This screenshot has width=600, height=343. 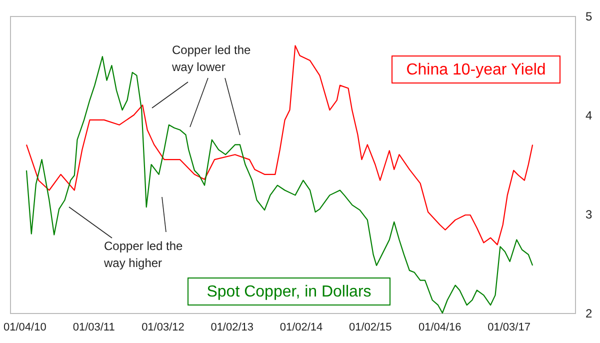 I want to click on x-tick-label: 01/03/17, so click(x=509, y=328).